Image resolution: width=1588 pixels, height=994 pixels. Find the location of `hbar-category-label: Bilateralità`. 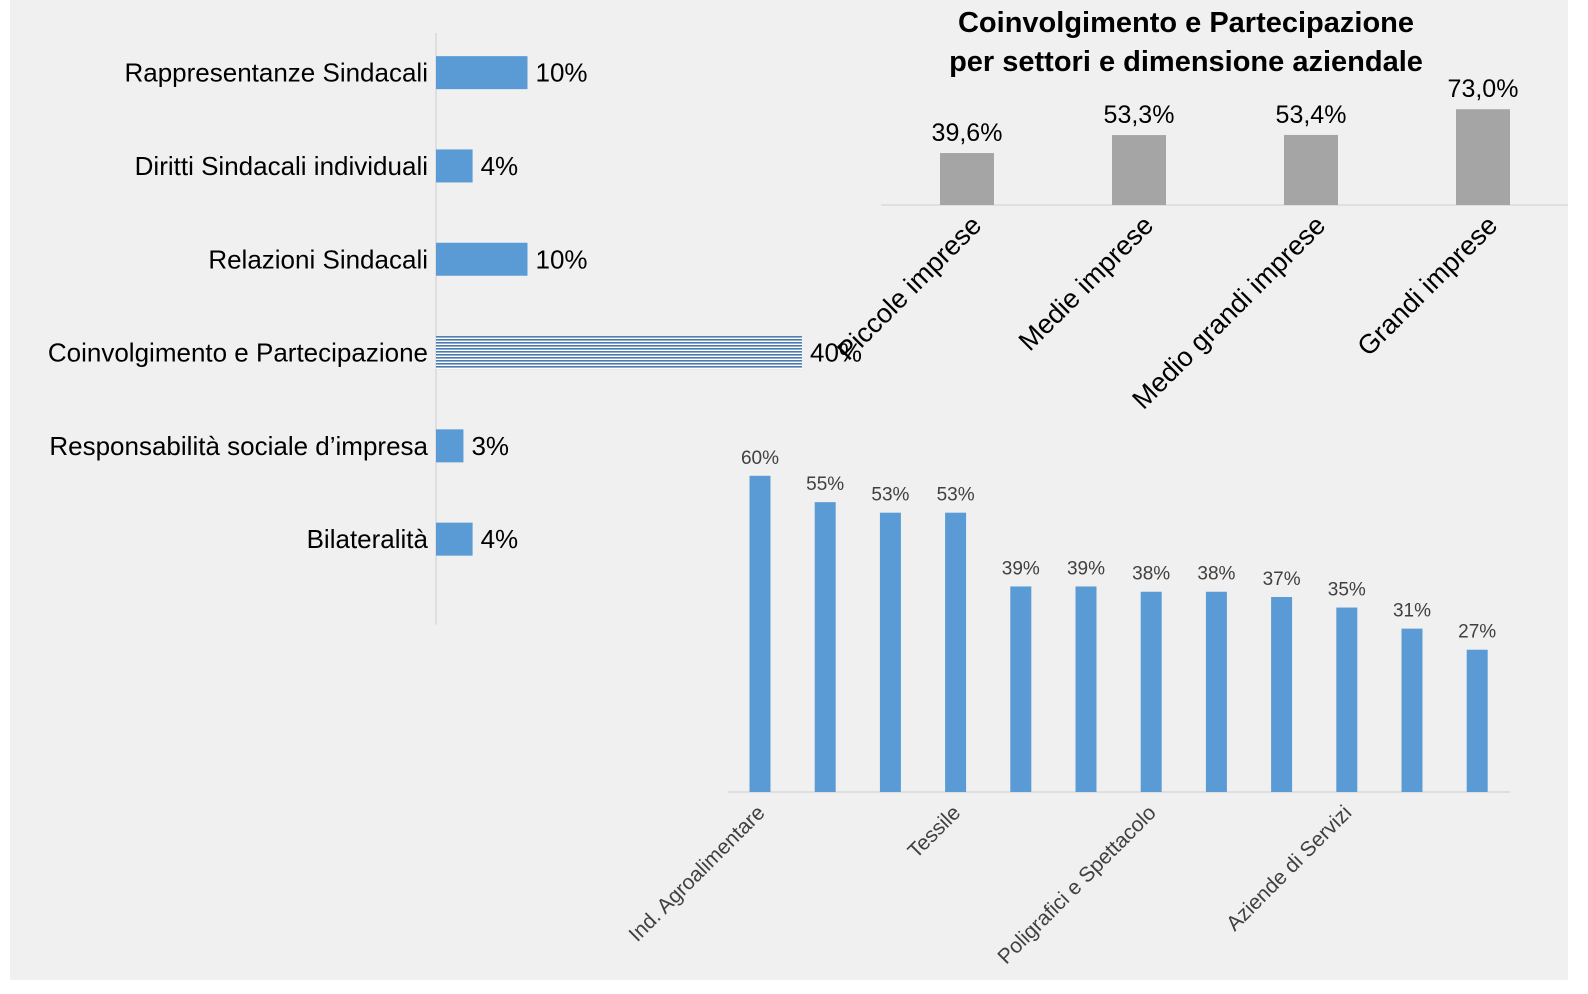

hbar-category-label: Bilateralità is located at coordinates (368, 539).